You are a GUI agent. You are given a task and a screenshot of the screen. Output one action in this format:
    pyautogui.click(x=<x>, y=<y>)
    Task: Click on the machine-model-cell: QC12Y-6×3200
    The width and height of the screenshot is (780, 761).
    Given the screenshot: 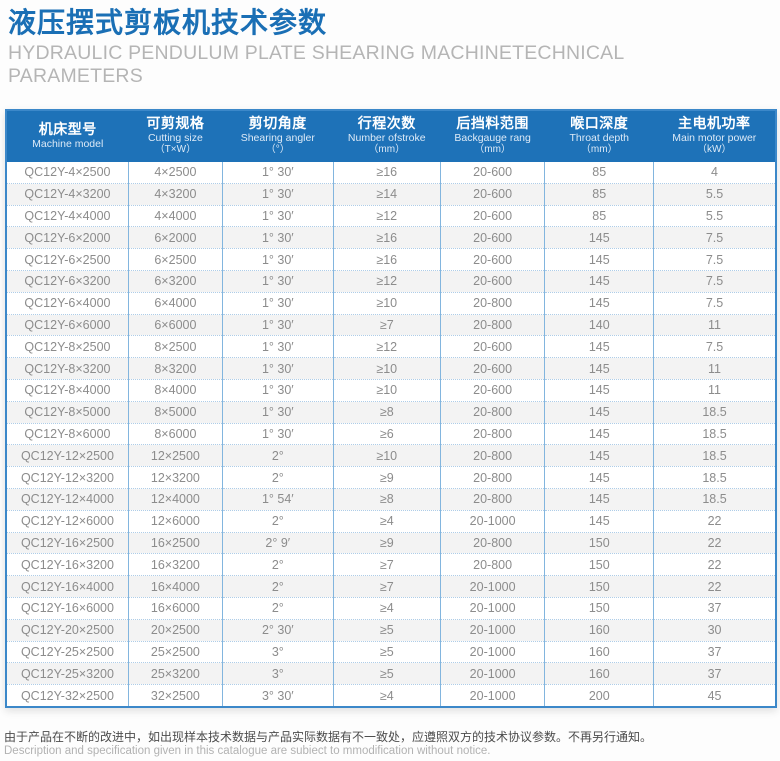 What is the action you would take?
    pyautogui.click(x=67, y=281)
    